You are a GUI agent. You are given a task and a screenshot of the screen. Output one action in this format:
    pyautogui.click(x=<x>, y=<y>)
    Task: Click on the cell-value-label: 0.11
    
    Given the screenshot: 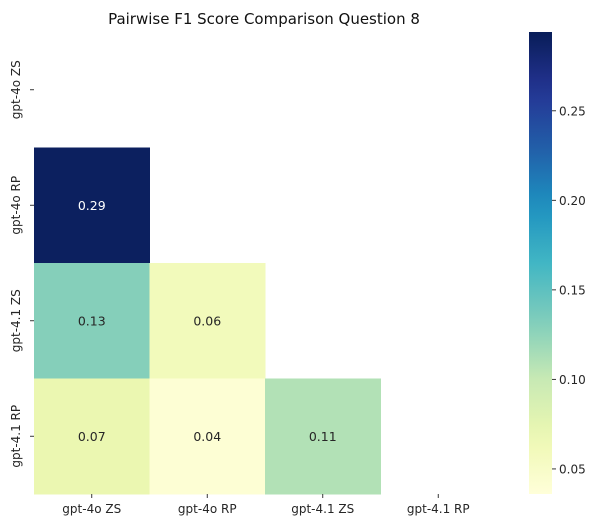 What is the action you would take?
    pyautogui.click(x=323, y=436)
    